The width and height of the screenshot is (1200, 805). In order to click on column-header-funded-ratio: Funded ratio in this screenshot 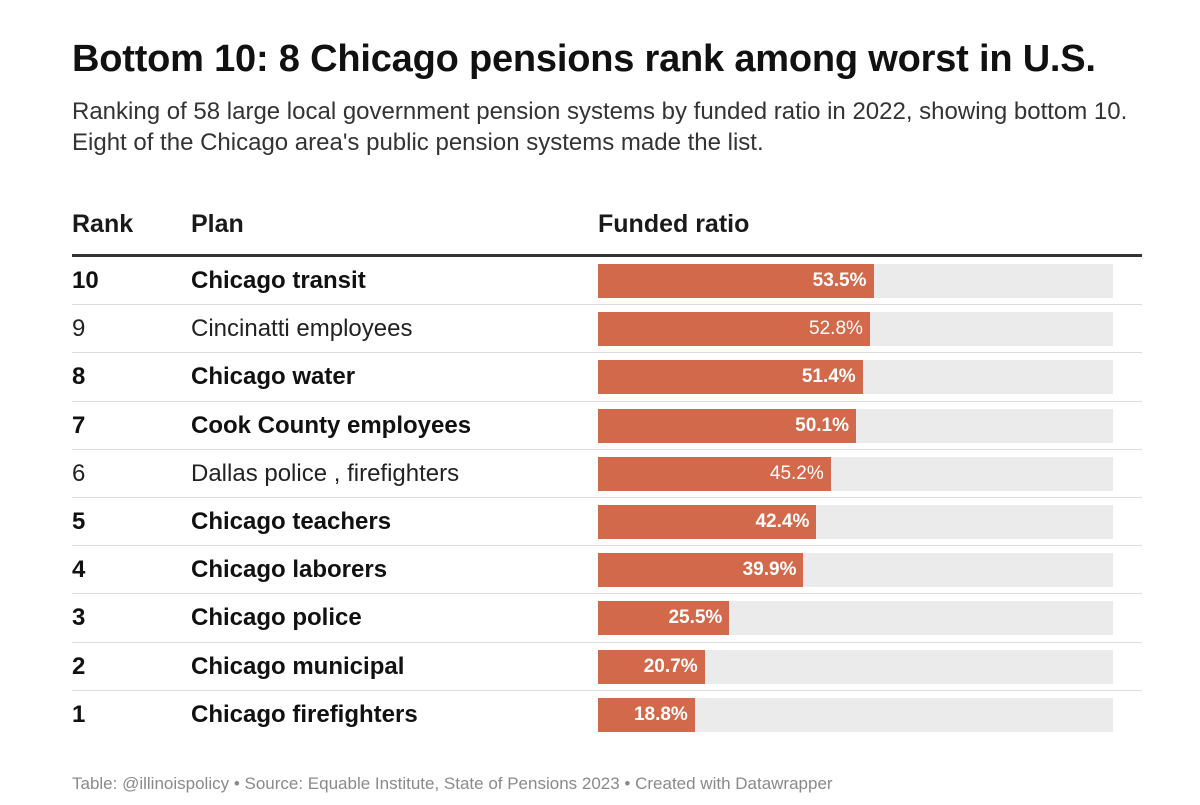, I will do `click(674, 224)`.